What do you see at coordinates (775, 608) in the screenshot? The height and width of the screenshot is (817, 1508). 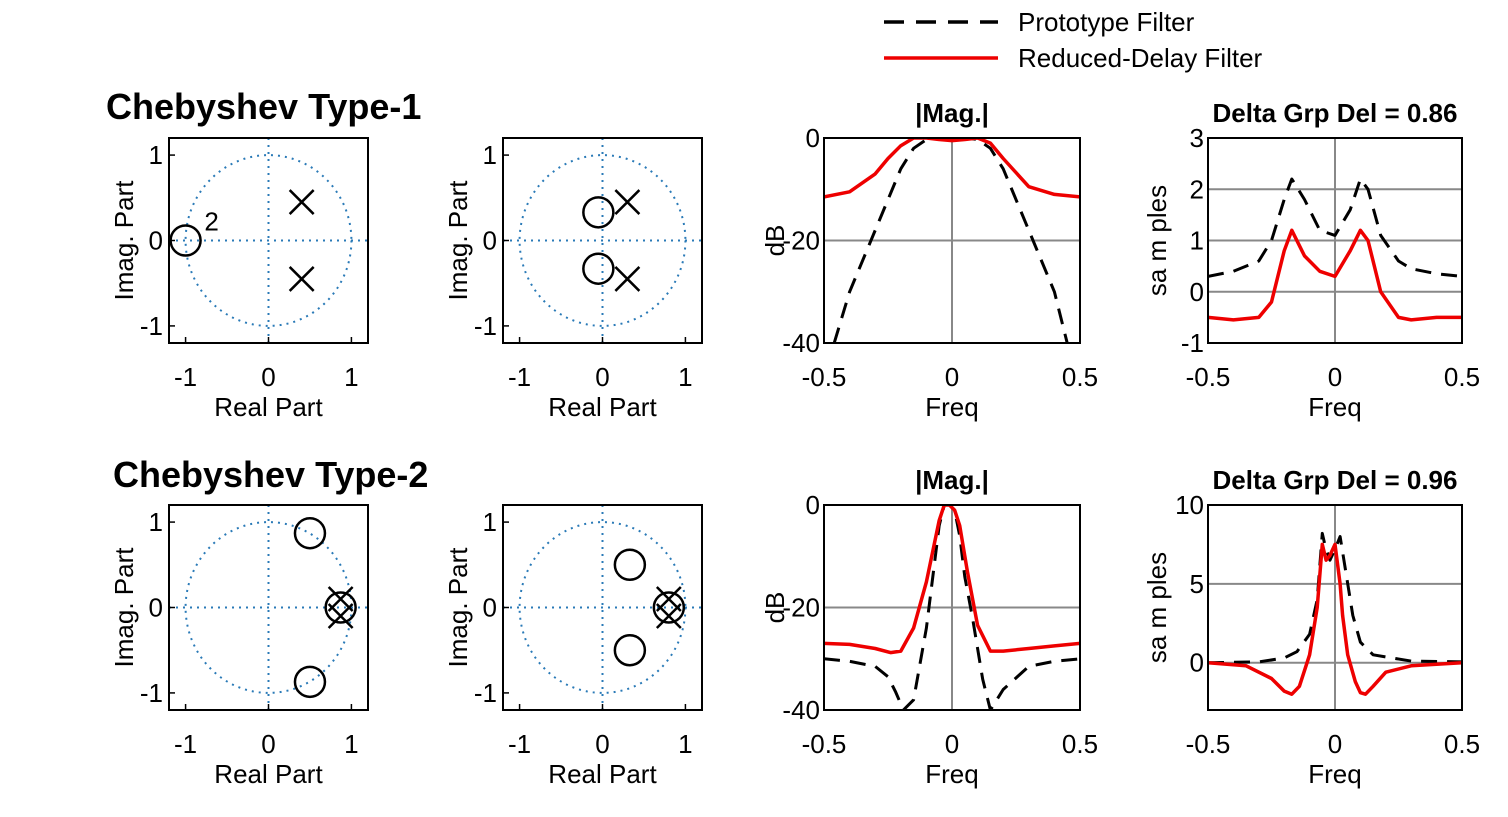 I see `y-axis-label: dB` at bounding box center [775, 608].